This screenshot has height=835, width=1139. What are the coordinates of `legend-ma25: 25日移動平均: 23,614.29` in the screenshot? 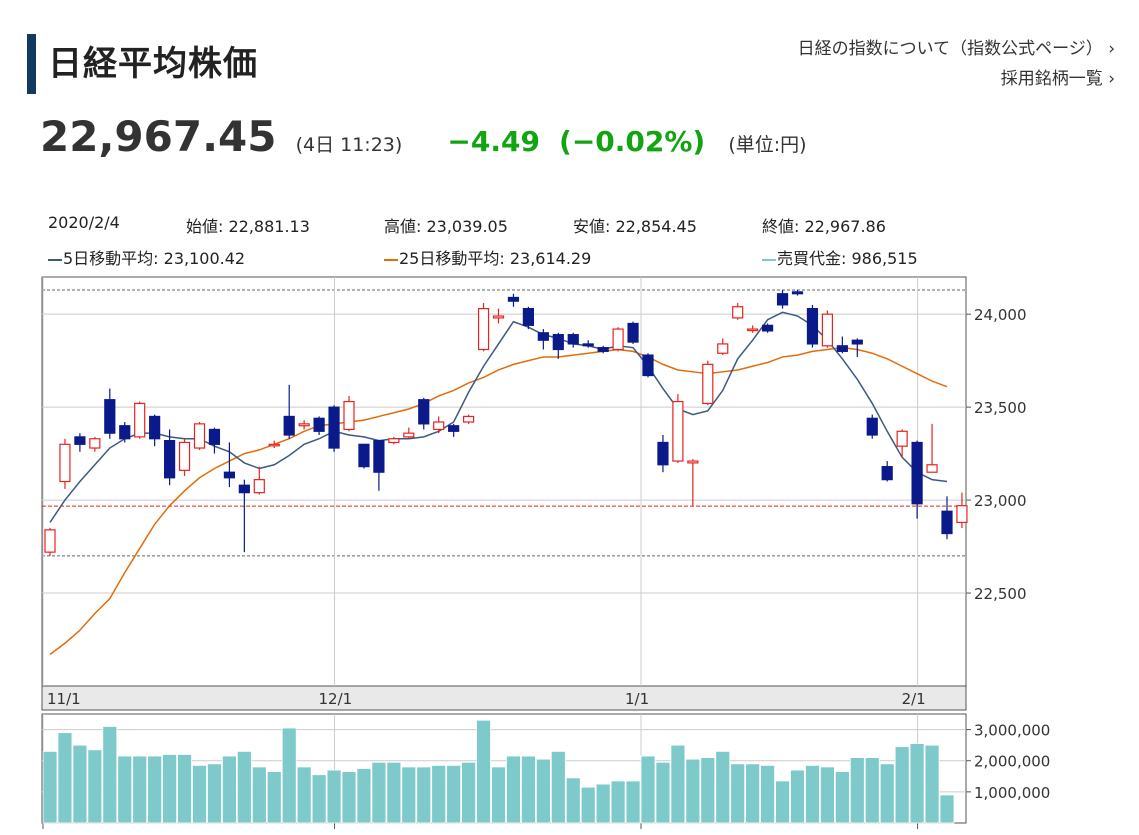 It's located at (487, 257).